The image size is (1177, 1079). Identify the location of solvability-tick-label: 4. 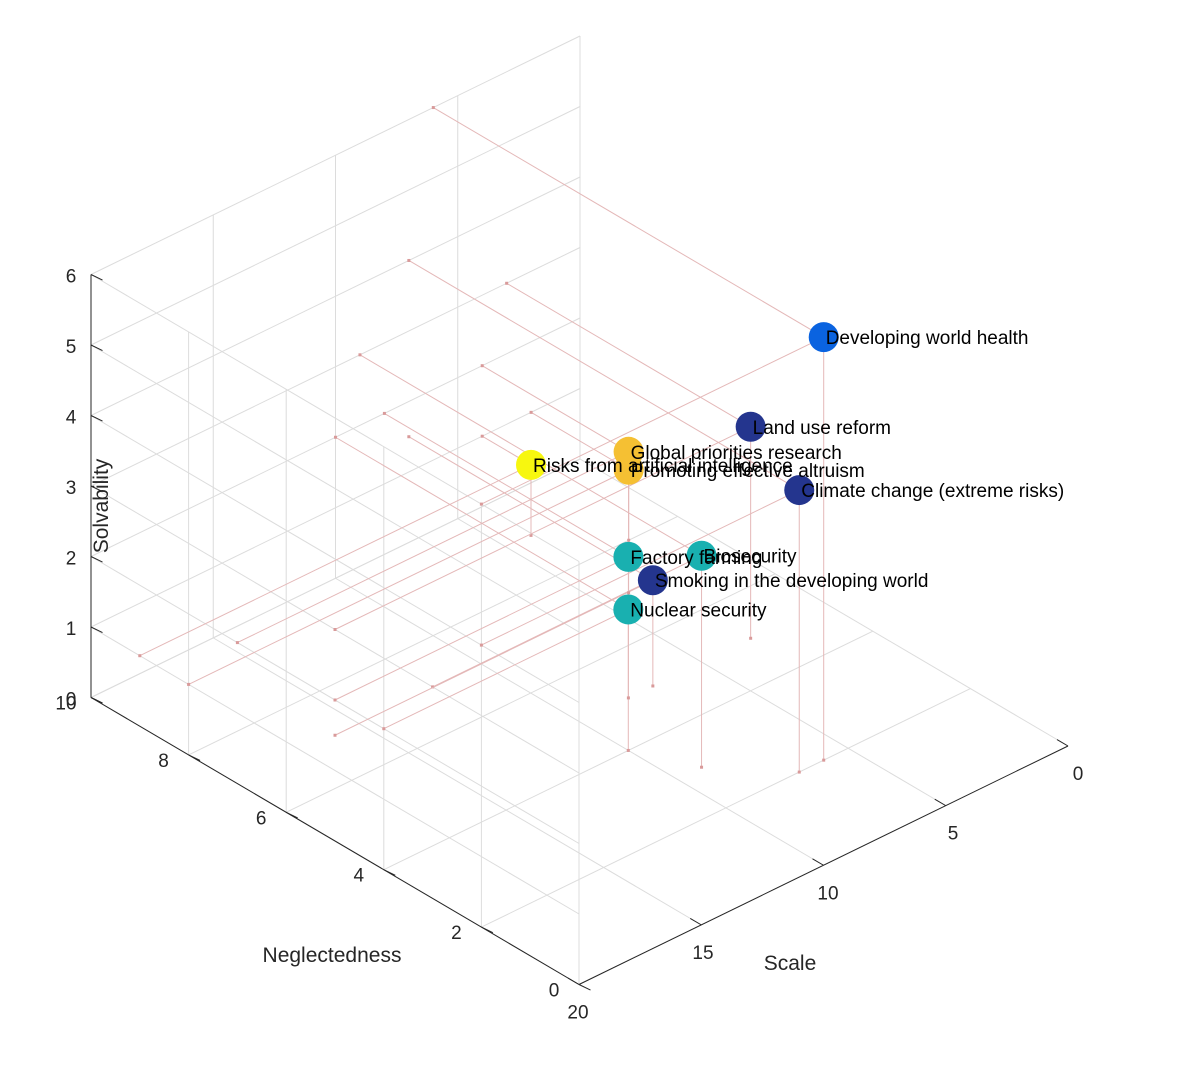
(71, 418).